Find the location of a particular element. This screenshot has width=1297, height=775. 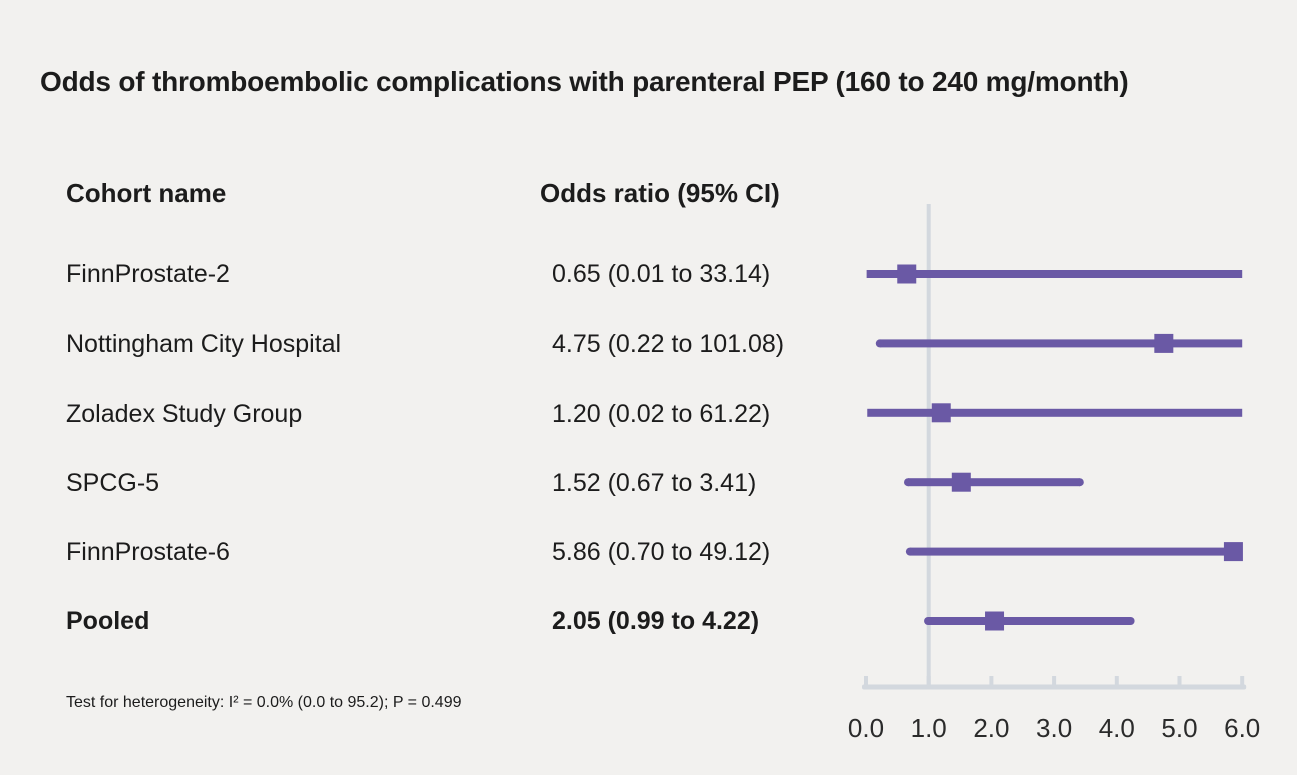

cohort-label: Nottingham City Hospital is located at coordinates (204, 344).